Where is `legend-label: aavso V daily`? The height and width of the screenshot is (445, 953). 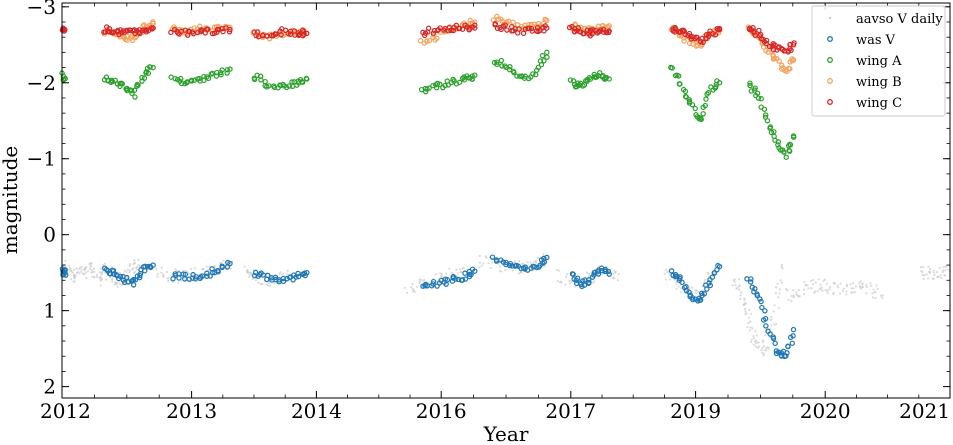
legend-label: aavso V daily is located at coordinates (899, 19).